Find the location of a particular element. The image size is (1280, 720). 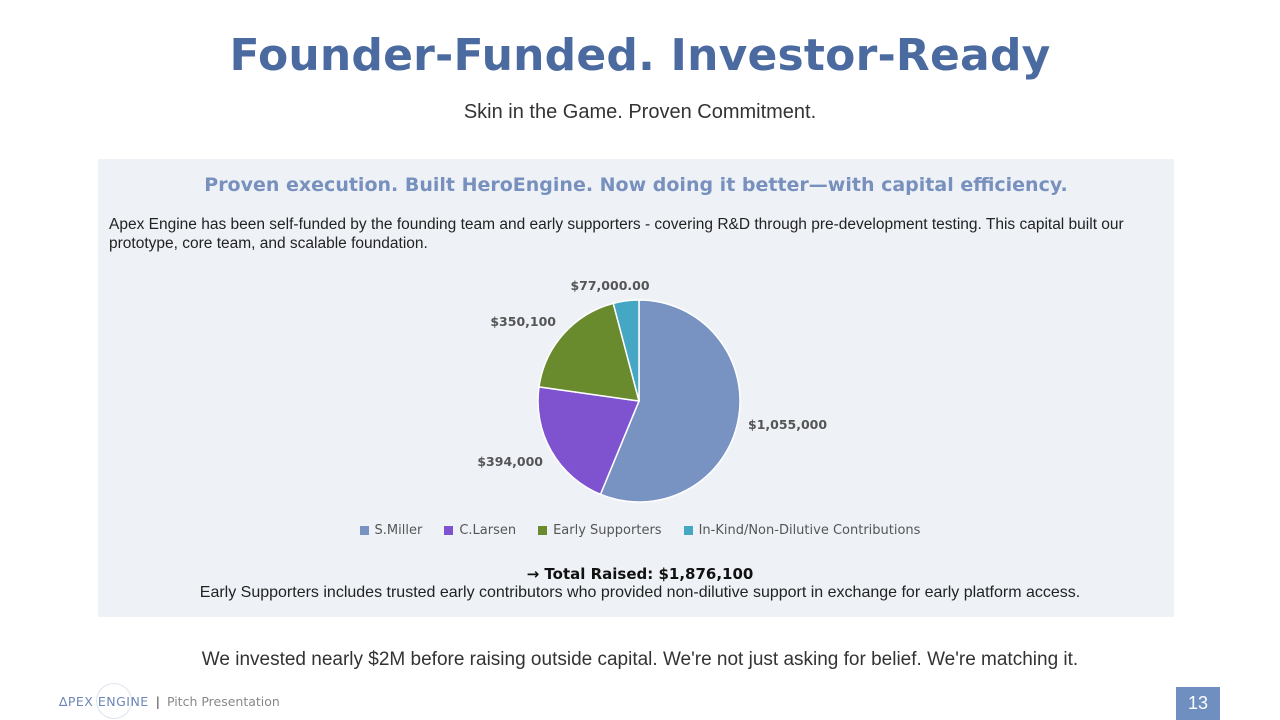

footer: ∆PEX ENGINE | Pitch Presentation is located at coordinates (169, 701).